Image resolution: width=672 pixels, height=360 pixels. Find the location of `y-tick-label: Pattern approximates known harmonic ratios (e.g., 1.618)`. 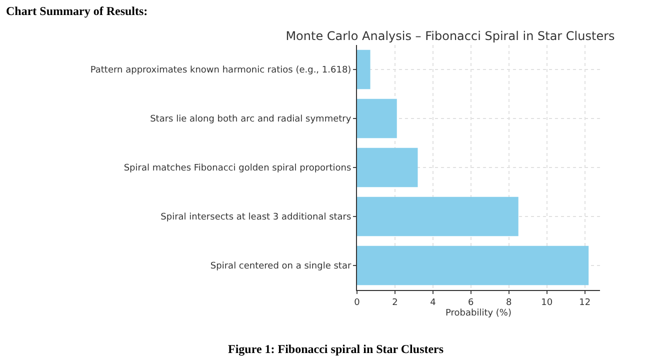

y-tick-label: Pattern approximates known harmonic ratios (e.g., 1.618) is located at coordinates (221, 71).